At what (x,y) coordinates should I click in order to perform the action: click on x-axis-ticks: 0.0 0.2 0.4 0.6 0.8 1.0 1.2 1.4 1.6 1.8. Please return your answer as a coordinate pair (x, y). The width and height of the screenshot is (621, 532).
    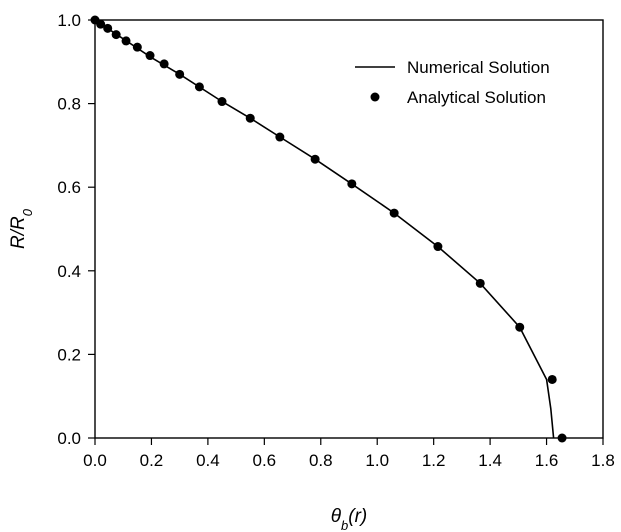
    Looking at the image, I should click on (349, 454).